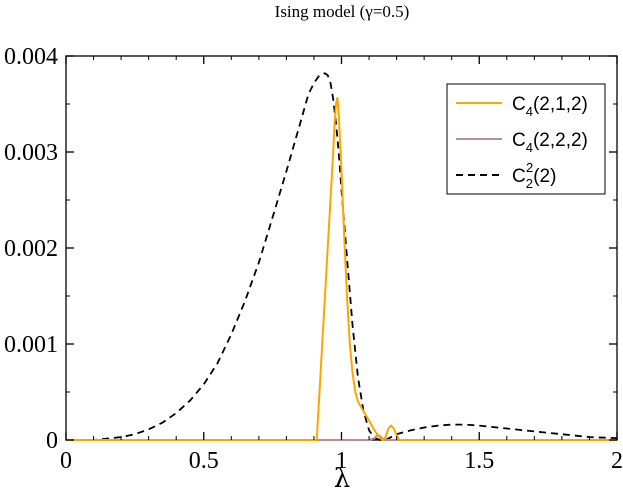  Describe the element at coordinates (52, 441) in the screenshot. I see `y-tick-label: 0` at that location.